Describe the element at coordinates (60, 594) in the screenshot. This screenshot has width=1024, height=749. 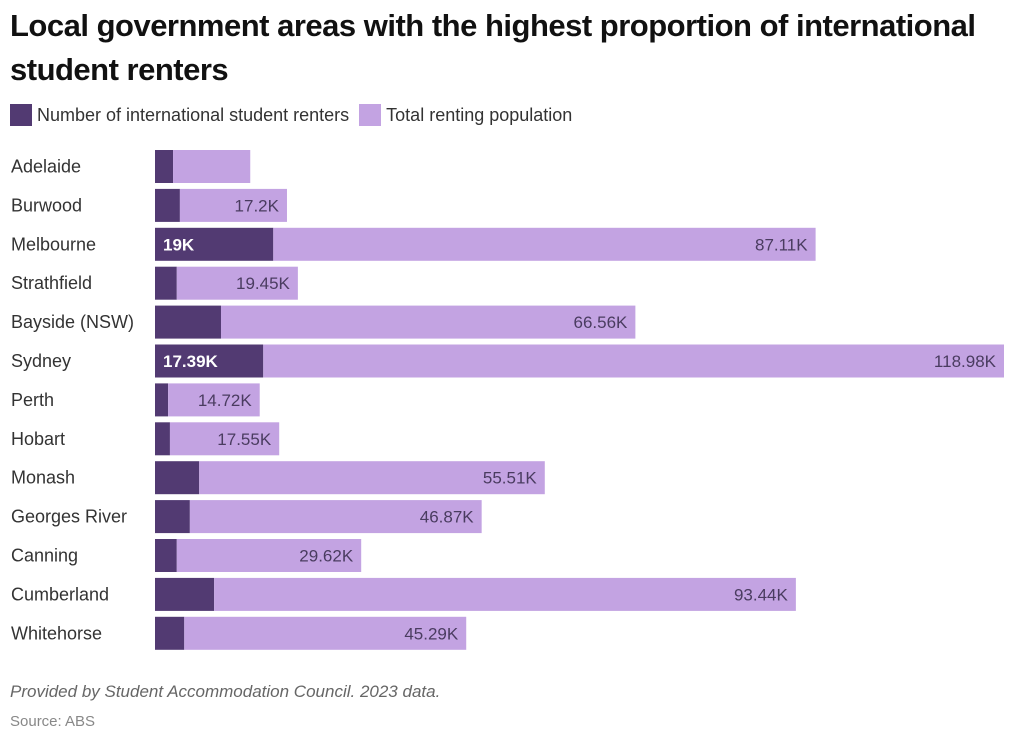
I see `category-label: Cumberland` at that location.